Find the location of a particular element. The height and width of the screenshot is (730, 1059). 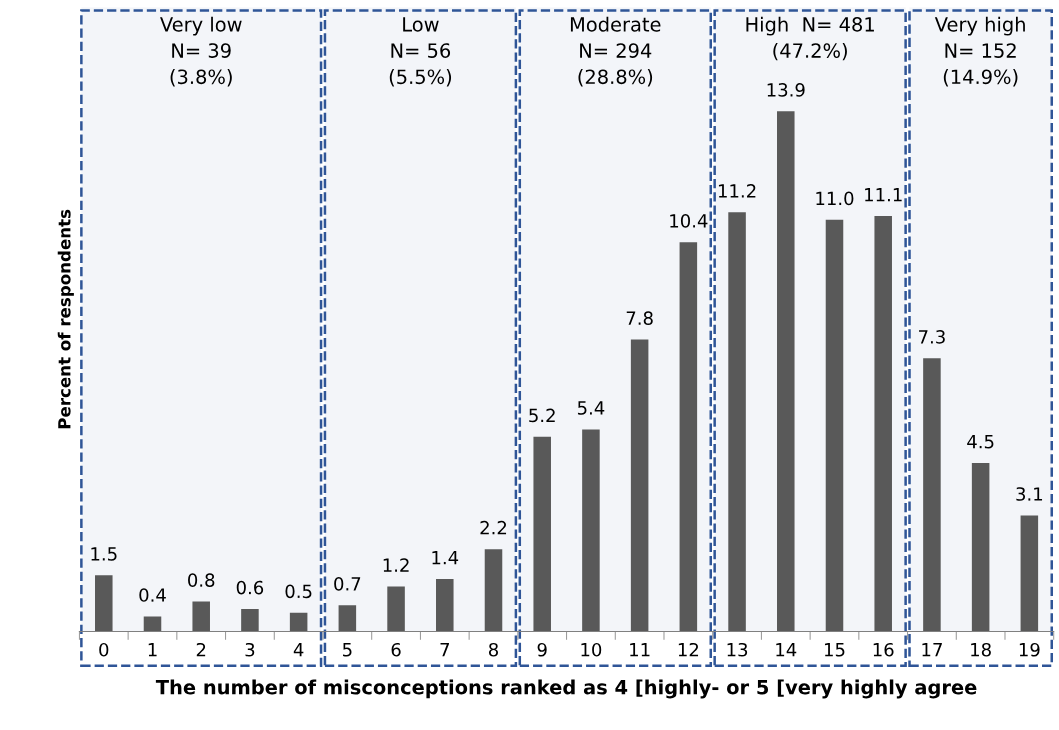

y-axis-title: Percent of respondents is located at coordinates (65, 319).